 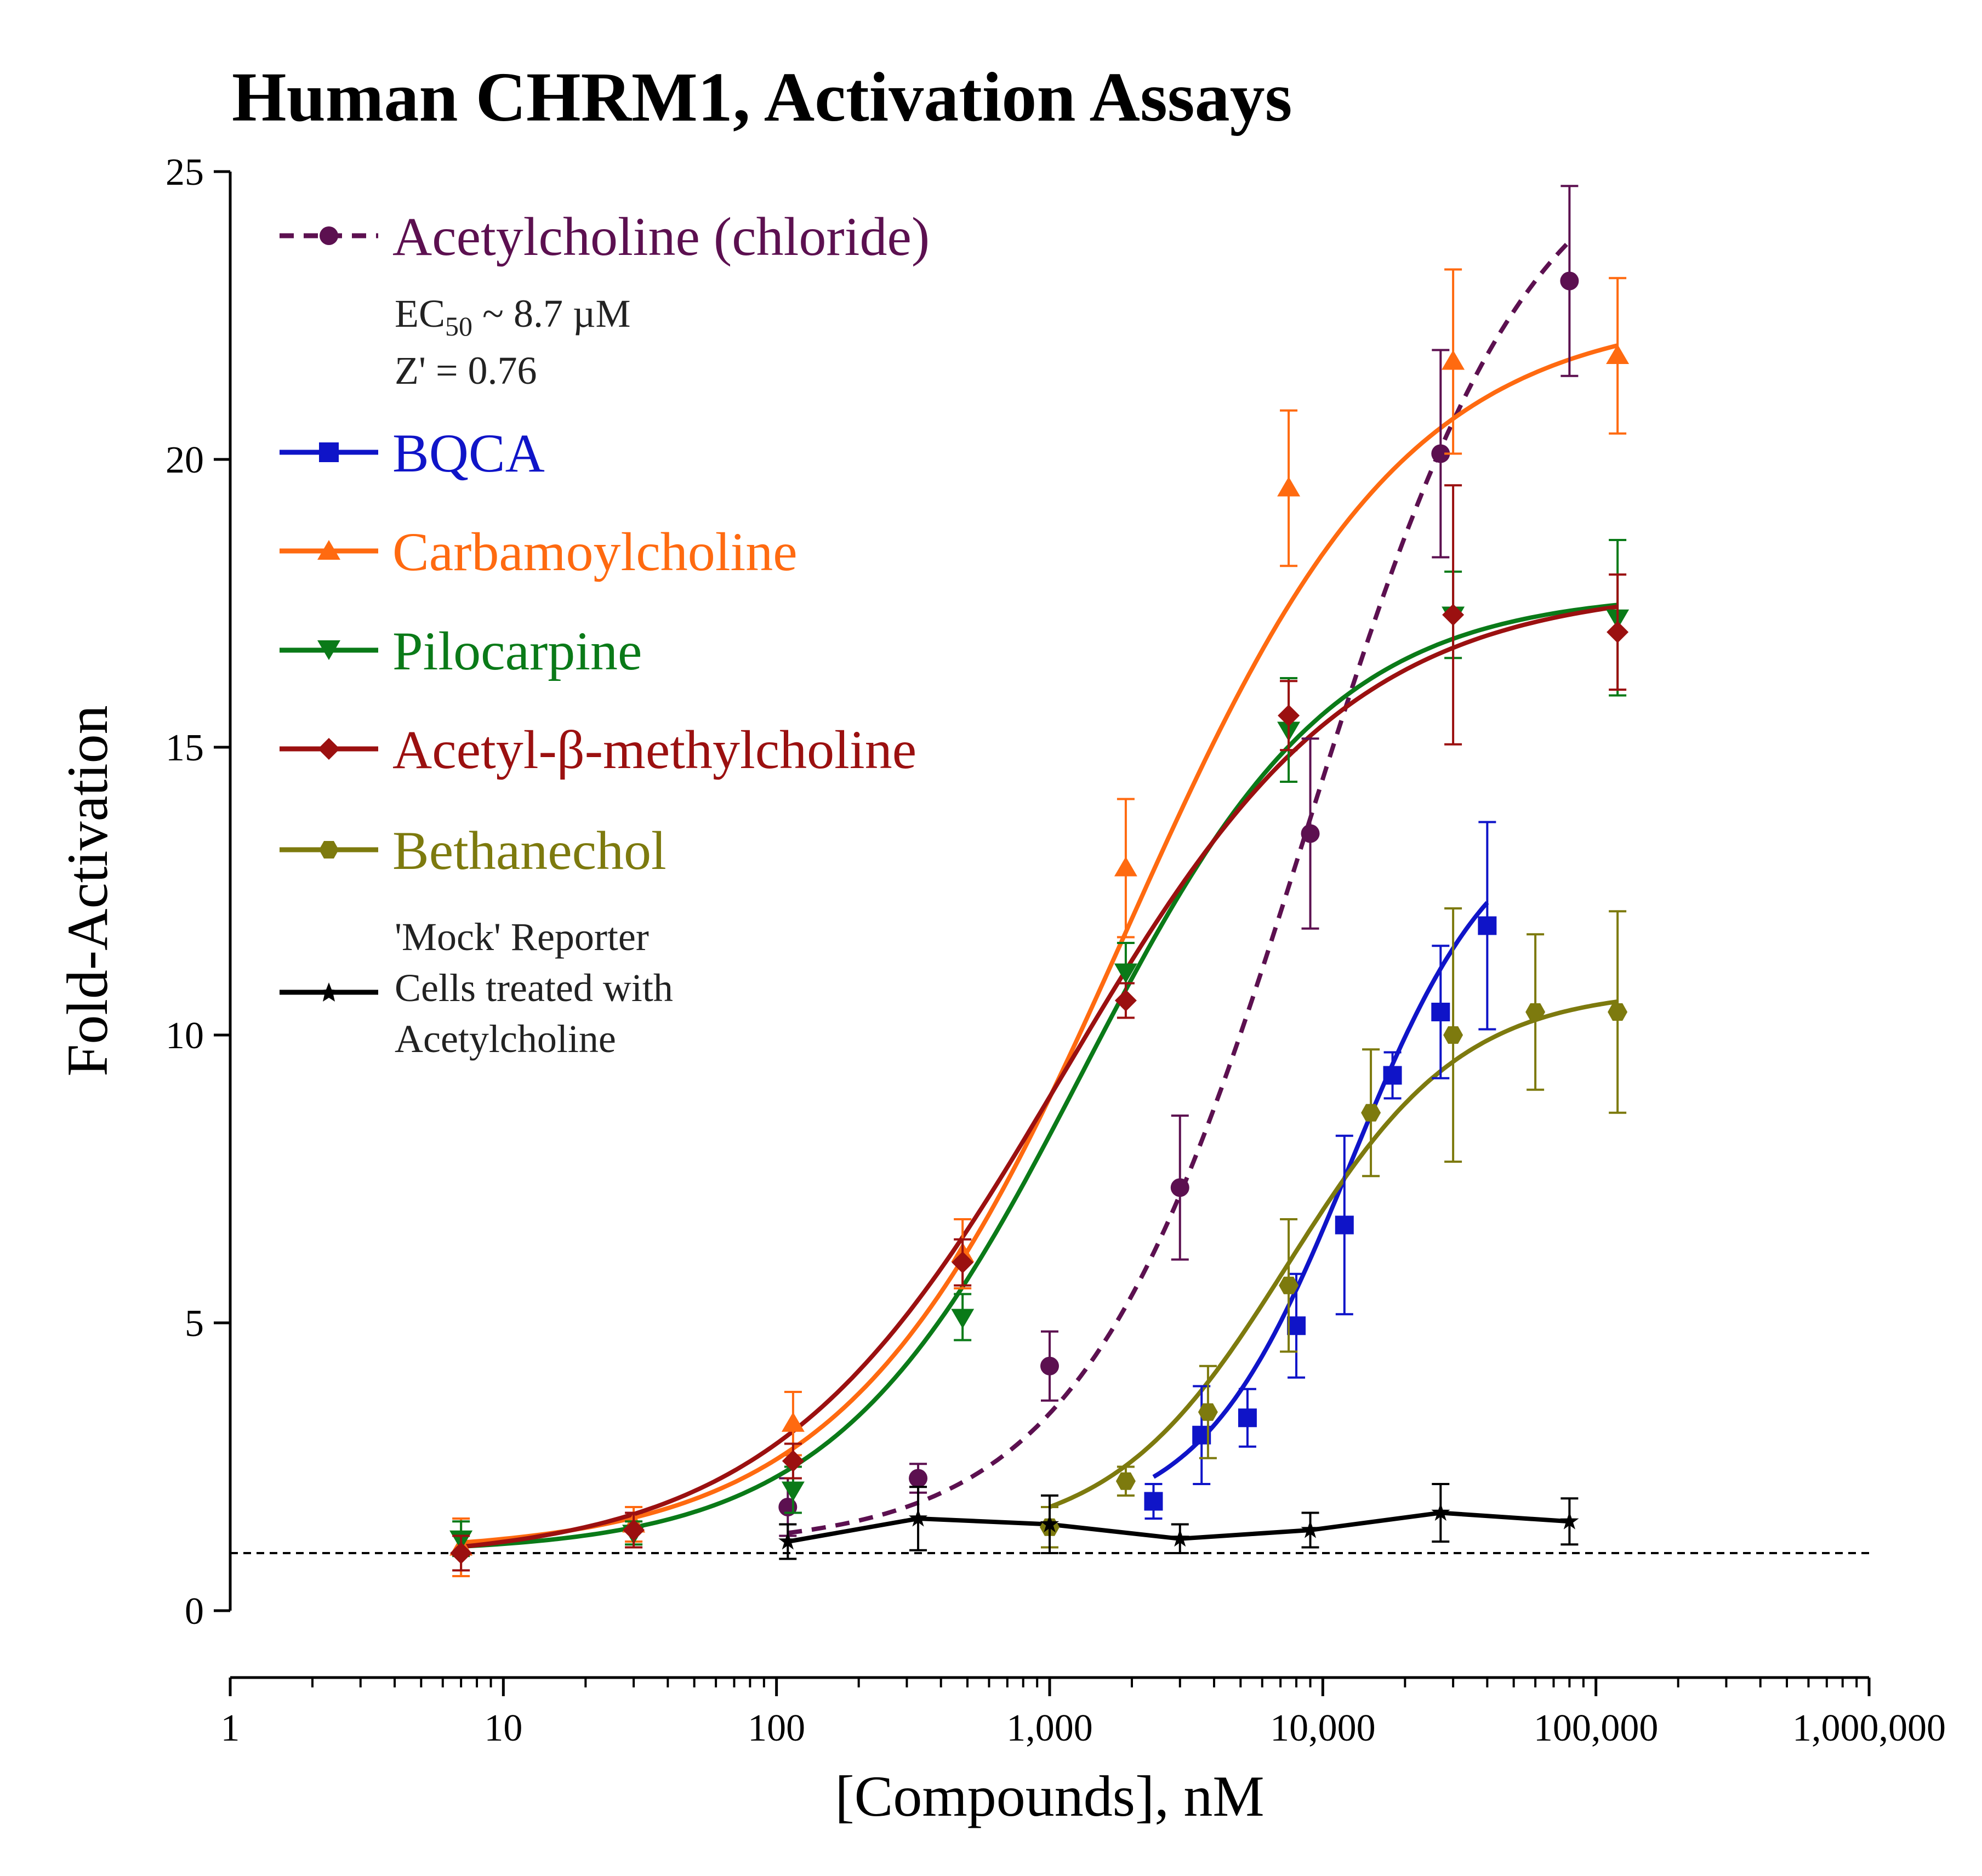 I want to click on legend-item-carbamoylcholine: Carbamoylcholine, so click(x=539, y=551).